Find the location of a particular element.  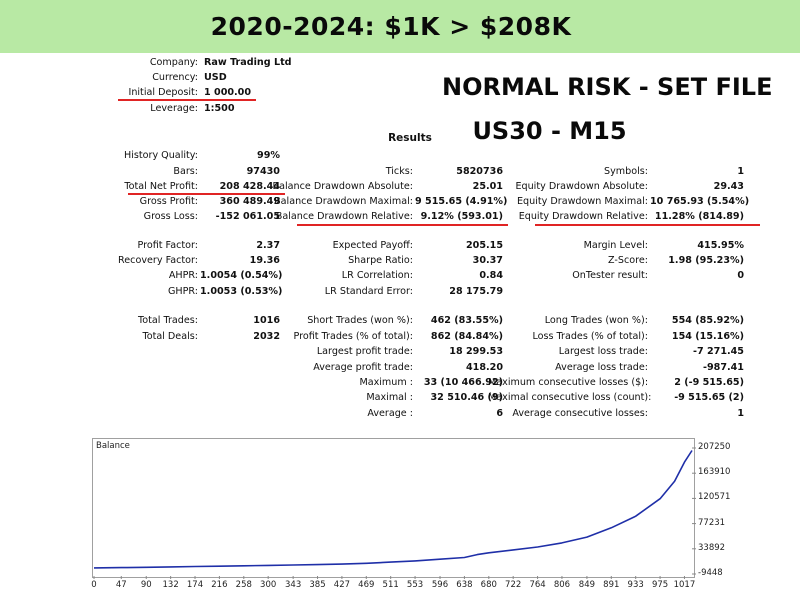

ahpr-value: 1.0054 (0.54%) is located at coordinates (241, 275).